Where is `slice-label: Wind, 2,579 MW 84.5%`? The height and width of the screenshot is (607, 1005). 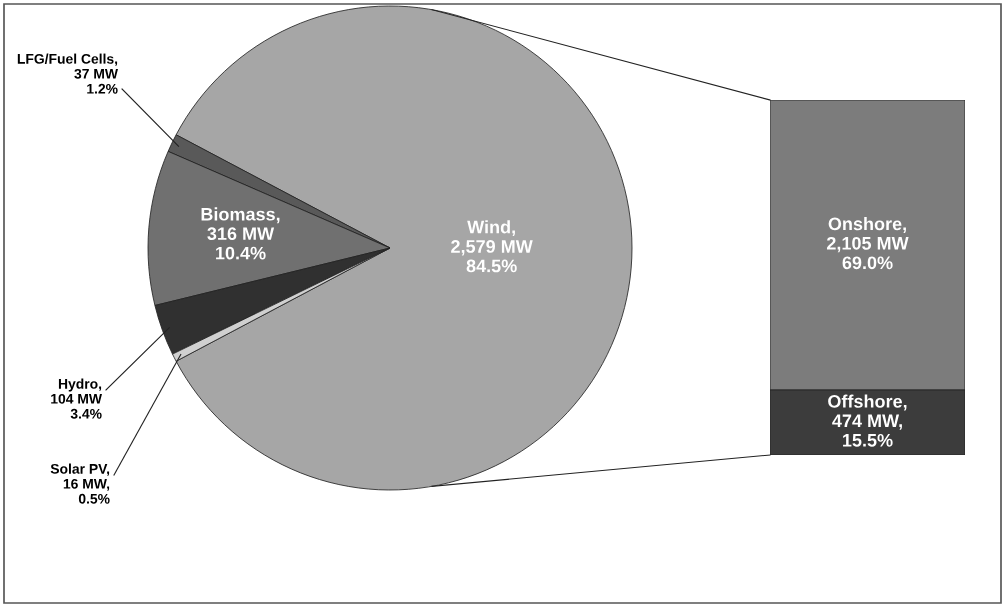
slice-label: Wind, 2,579 MW 84.5% is located at coordinates (492, 246).